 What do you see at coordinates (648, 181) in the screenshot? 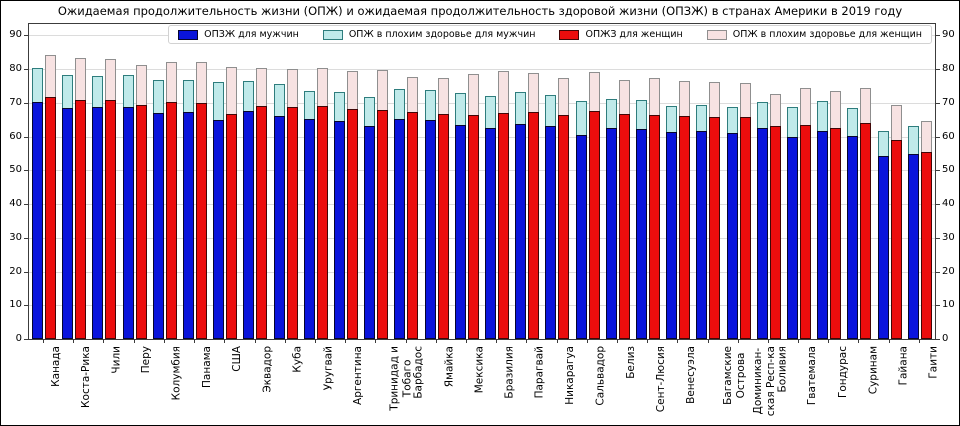
I see `bar-group-Сент-Люсия` at bounding box center [648, 181].